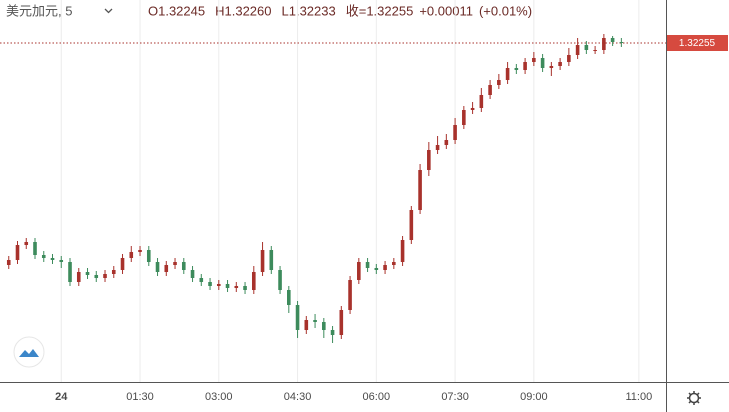 The height and width of the screenshot is (412, 729). What do you see at coordinates (309, 10) in the screenshot?
I see `ohlc-value: L1.32233` at bounding box center [309, 10].